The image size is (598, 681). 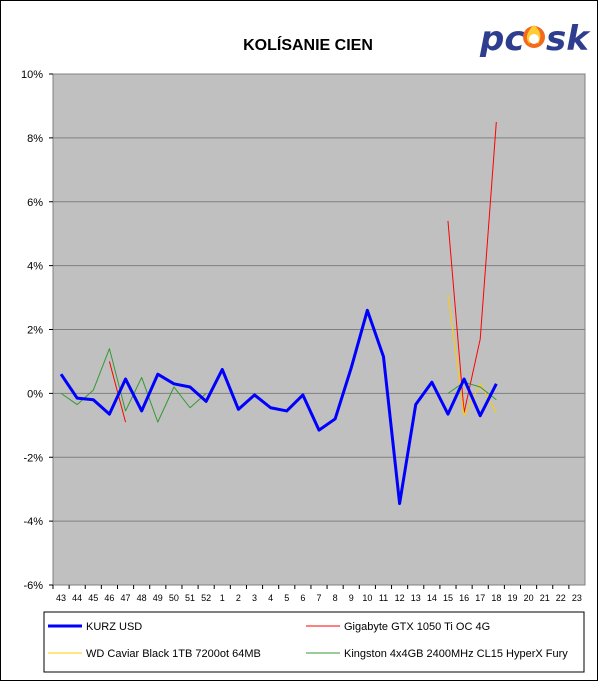 What do you see at coordinates (308, 44) in the screenshot?
I see `chart-title: KOLÍSANIE CIEN` at bounding box center [308, 44].